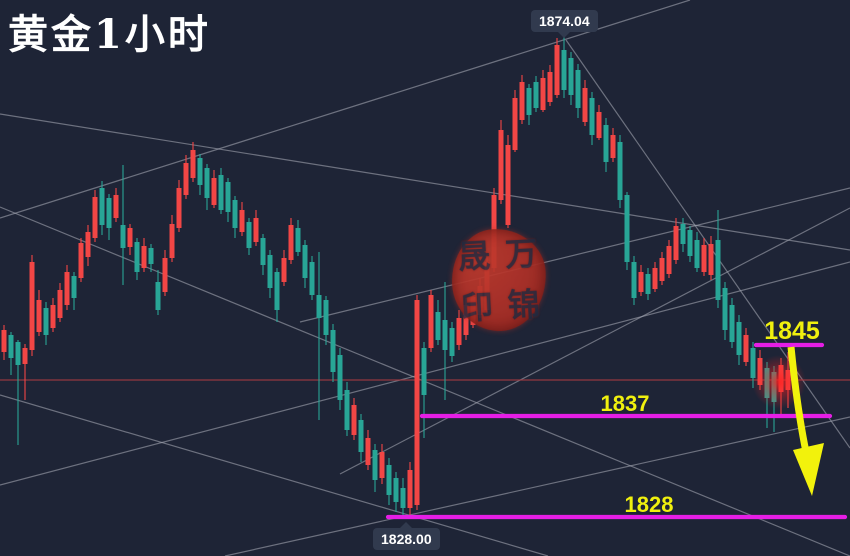  What do you see at coordinates (523, 304) in the screenshot?
I see `seal-character: 锦` at bounding box center [523, 304].